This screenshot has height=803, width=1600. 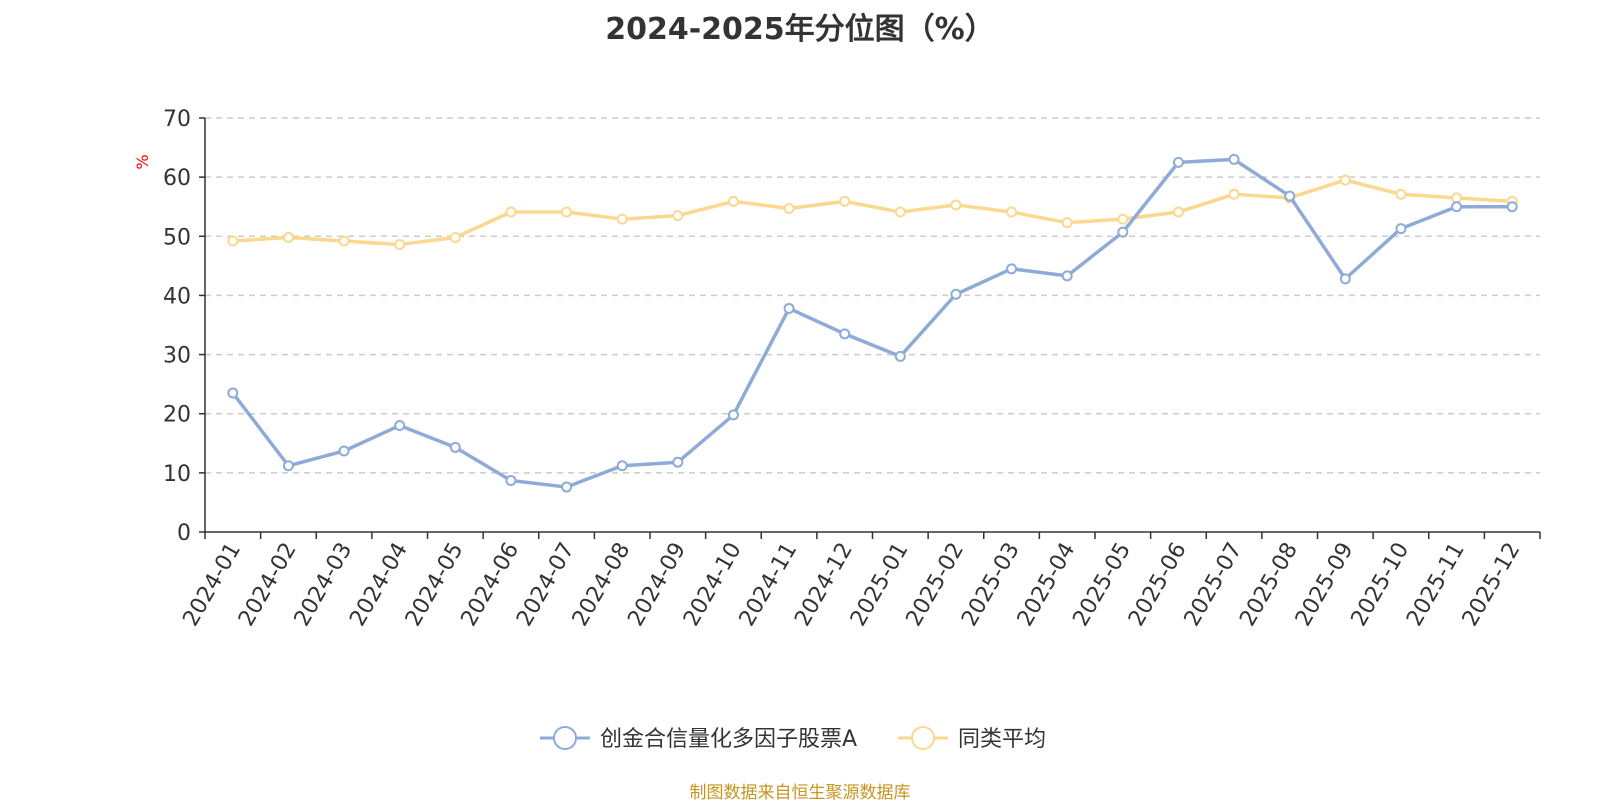 I want to click on y-tick-label: 0, so click(x=184, y=533).